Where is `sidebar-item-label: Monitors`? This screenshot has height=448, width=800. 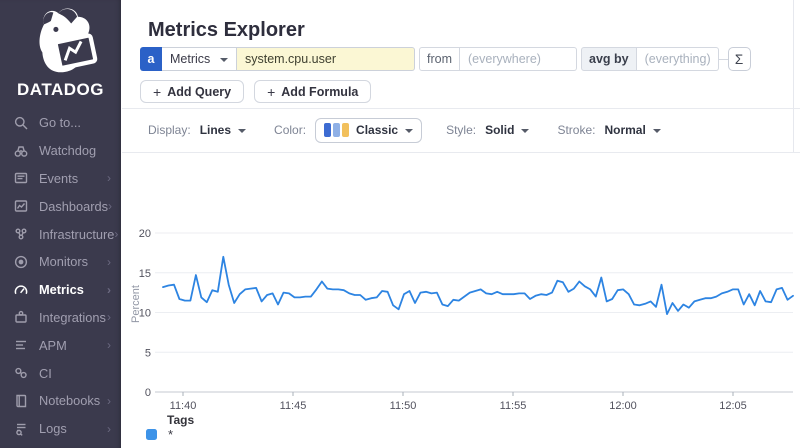
sidebar-item-label: Monitors is located at coordinates (64, 262).